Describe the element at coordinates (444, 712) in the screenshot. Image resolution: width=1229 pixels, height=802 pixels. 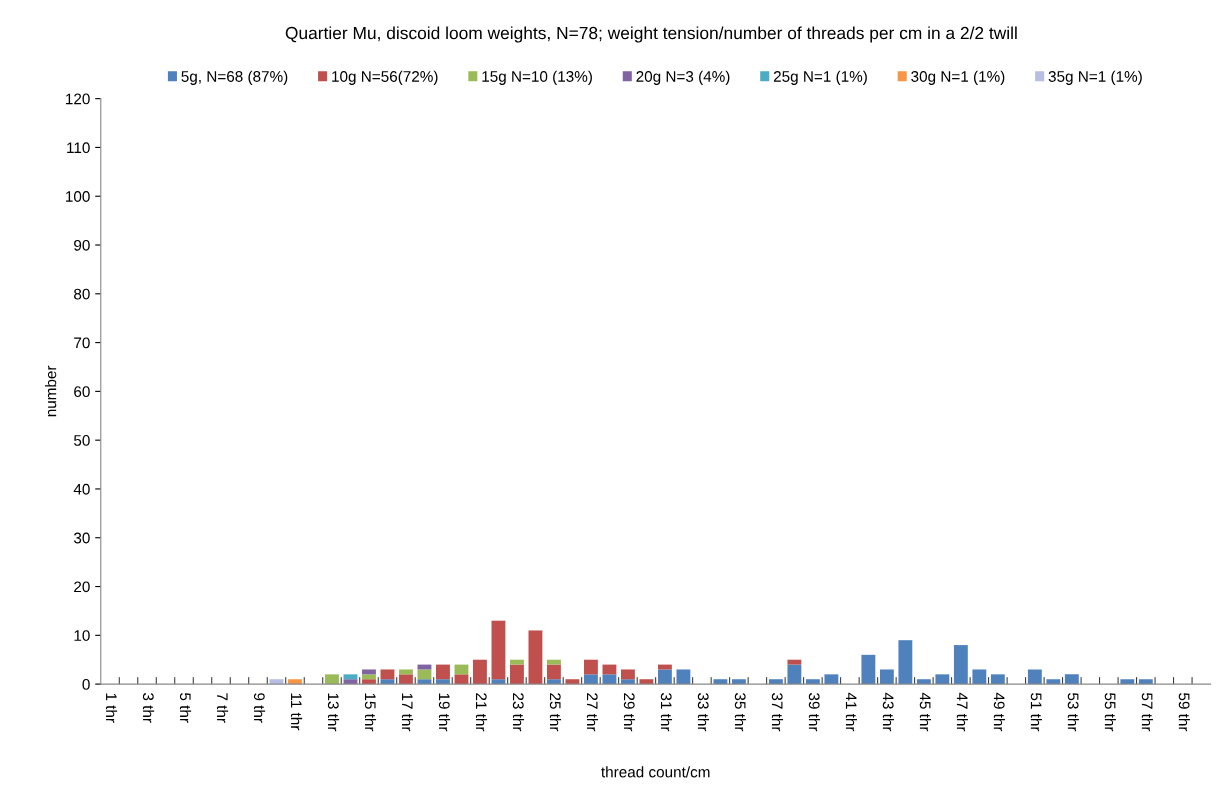
I see `x-tick-label: 19 thr` at that location.